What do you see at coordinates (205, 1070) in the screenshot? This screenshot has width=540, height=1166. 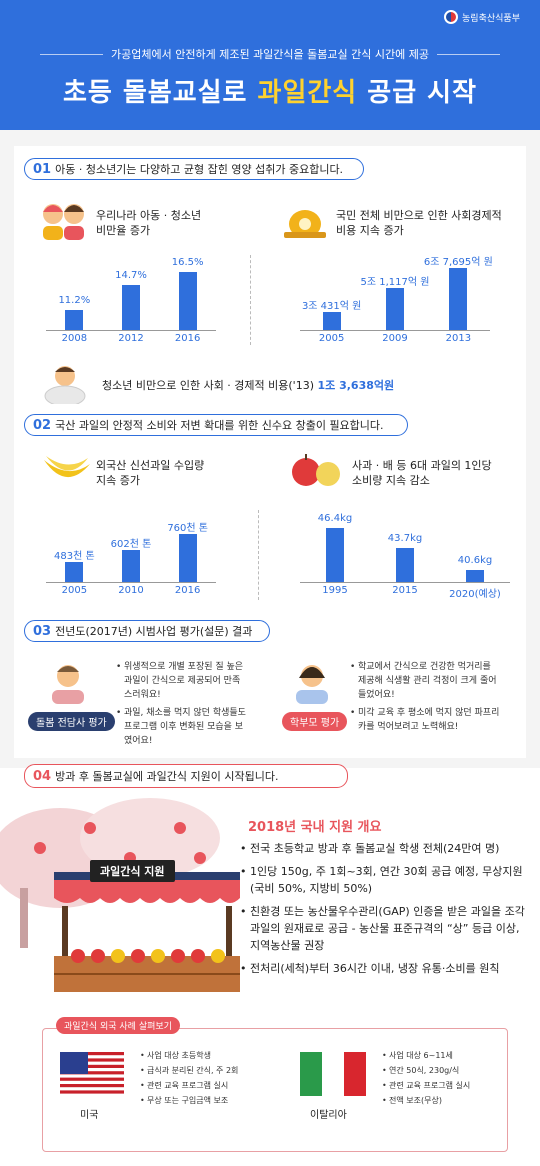 I see `list-item: 급식과 분리된 간식, 주 2회` at bounding box center [205, 1070].